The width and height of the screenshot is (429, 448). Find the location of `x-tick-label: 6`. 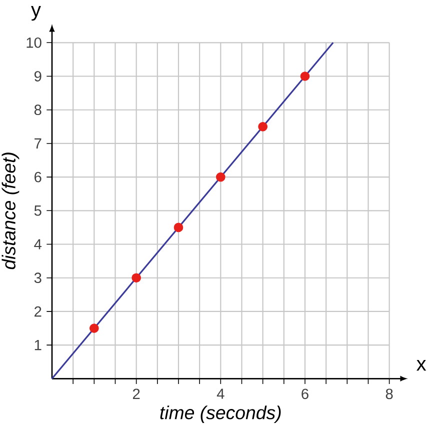

x-tick-label: 6 is located at coordinates (305, 394).